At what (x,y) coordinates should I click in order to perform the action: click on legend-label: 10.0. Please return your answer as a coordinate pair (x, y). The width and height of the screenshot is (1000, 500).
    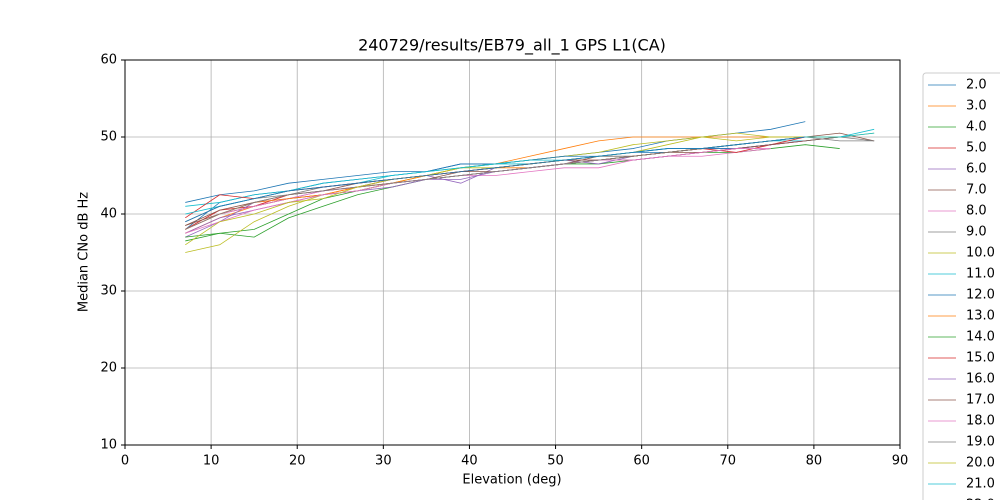
    Looking at the image, I should click on (980, 253).